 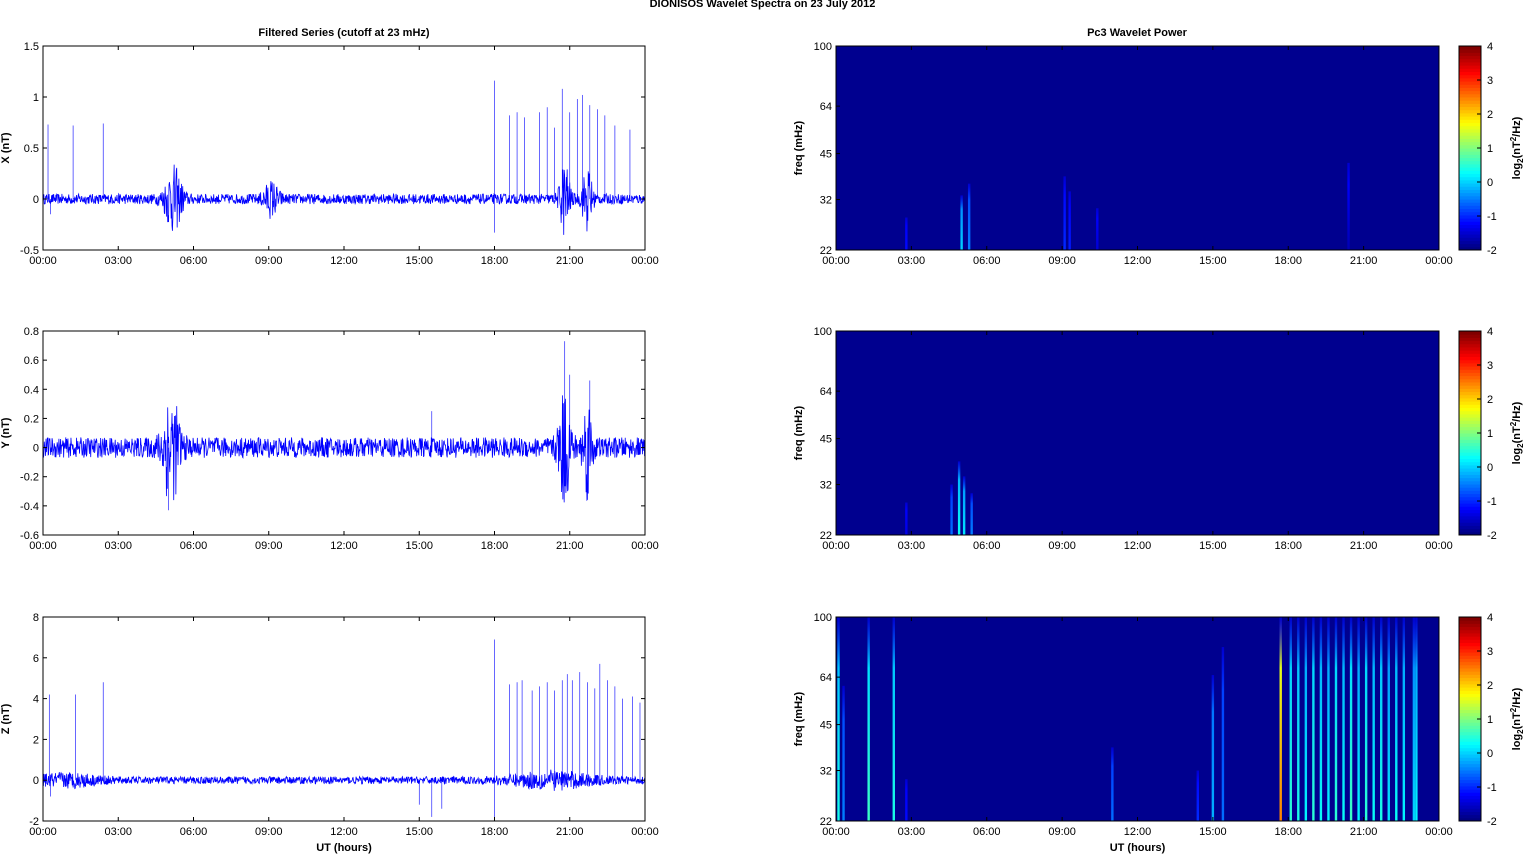 I want to click on series-z-xtick-label-2: 06:00, so click(x=194, y=832).